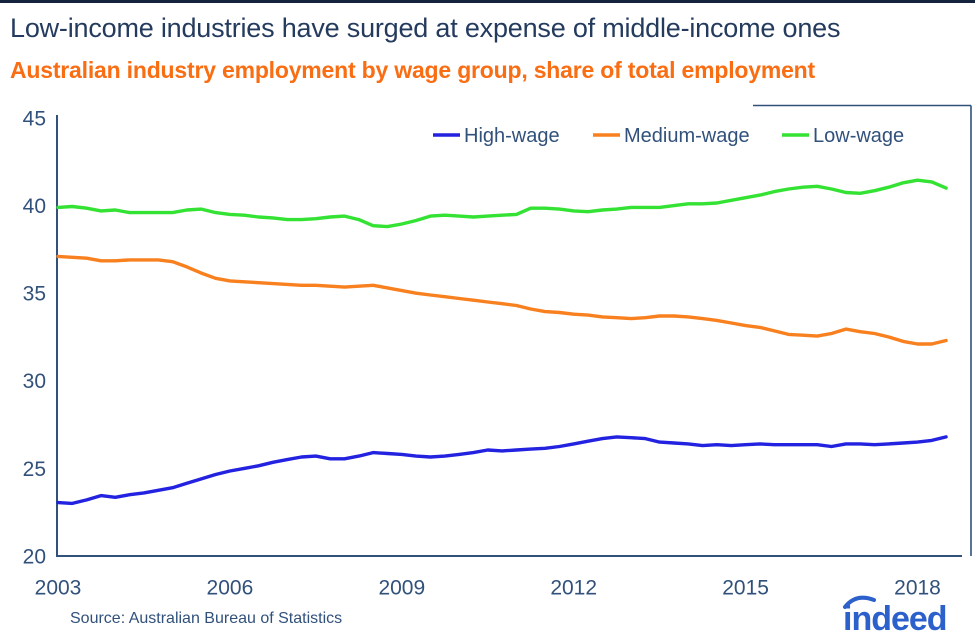 Image resolution: width=975 pixels, height=636 pixels. I want to click on series-line-low-wage, so click(502, 203).